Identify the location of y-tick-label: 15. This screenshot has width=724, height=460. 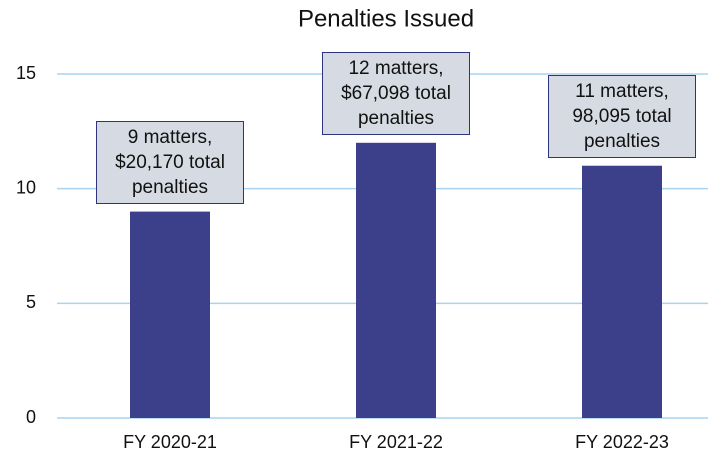
(26, 73).